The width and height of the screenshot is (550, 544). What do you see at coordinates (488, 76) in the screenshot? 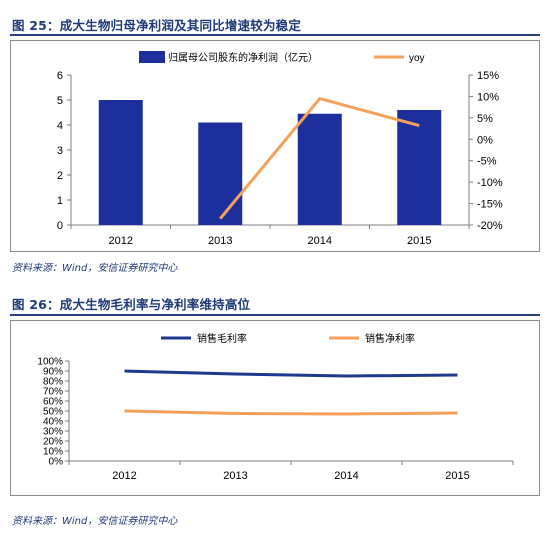
I see `right-tick-label: 15%` at bounding box center [488, 76].